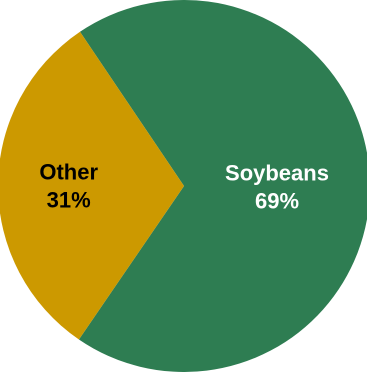 This screenshot has width=367, height=372. Describe the element at coordinates (277, 200) in the screenshot. I see `slice-value-label-soybeans: 69%` at that location.